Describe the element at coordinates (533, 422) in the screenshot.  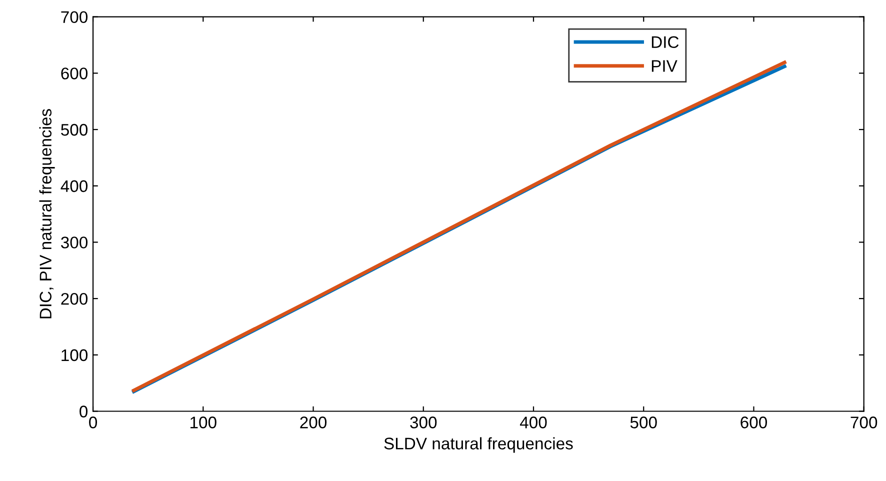
I see `x-tick-label: 400` at that location.